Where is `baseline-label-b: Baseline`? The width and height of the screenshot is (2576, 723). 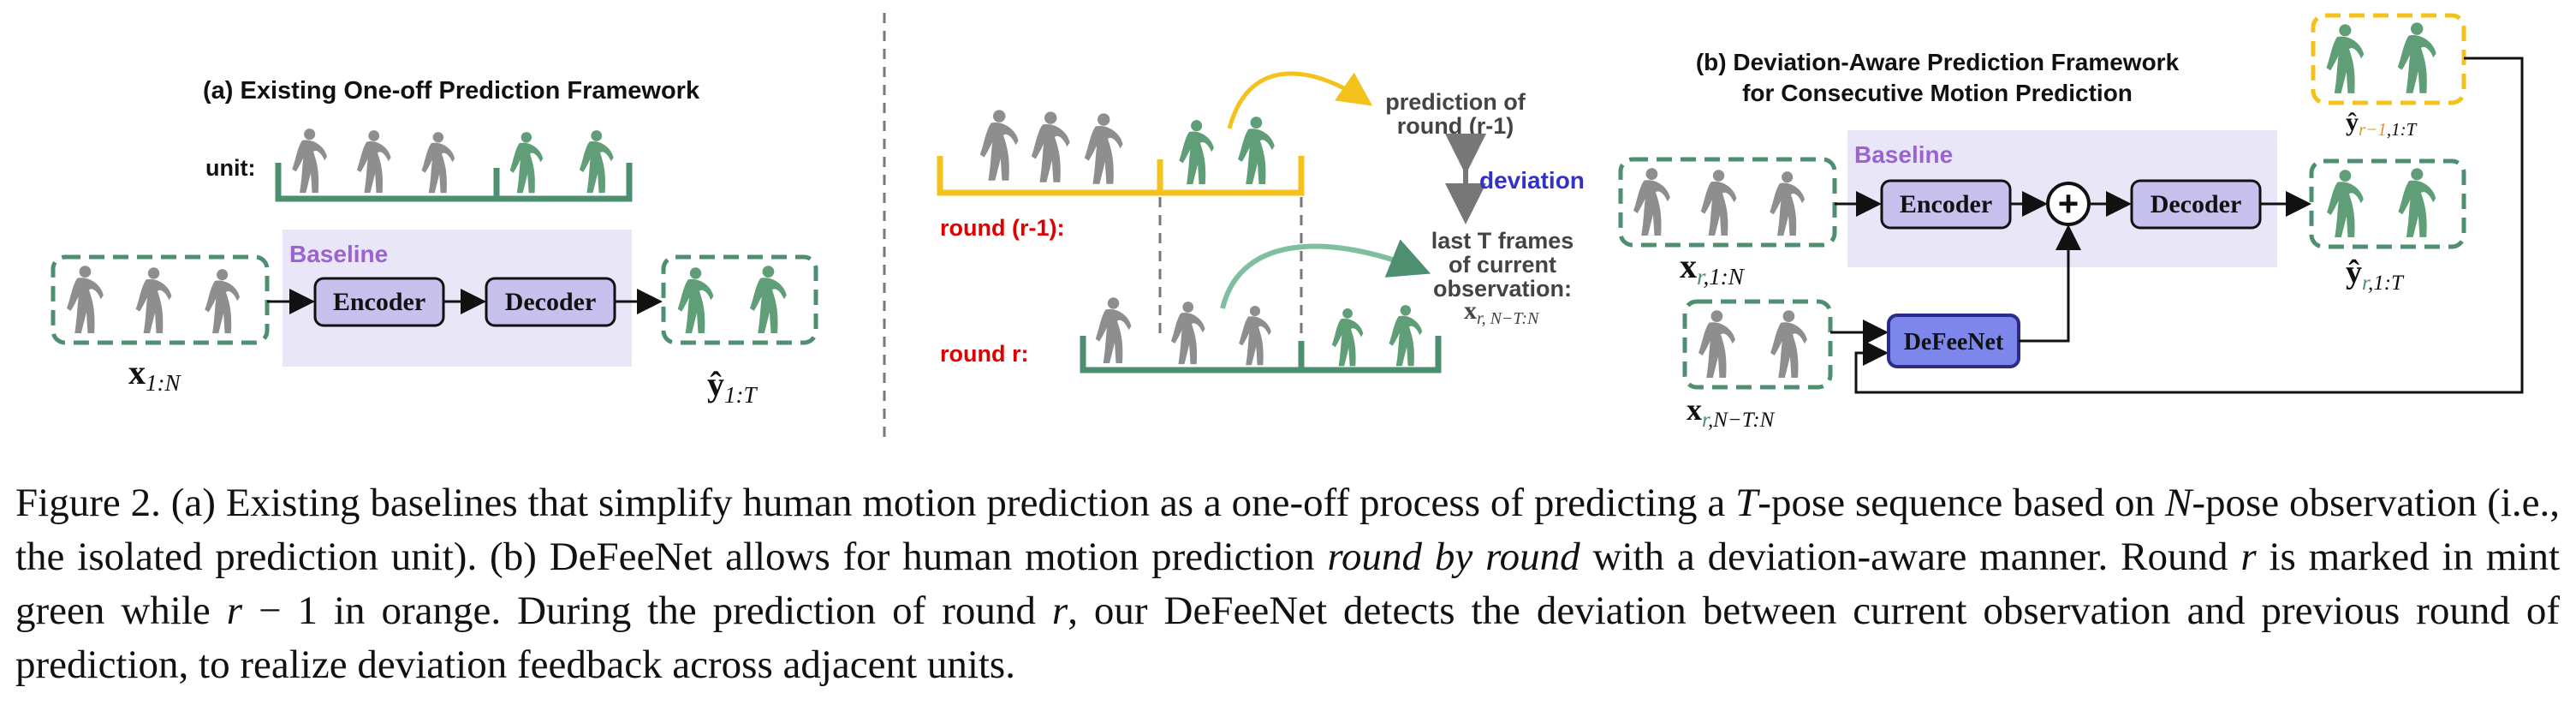 baseline-label-b: Baseline is located at coordinates (1904, 155).